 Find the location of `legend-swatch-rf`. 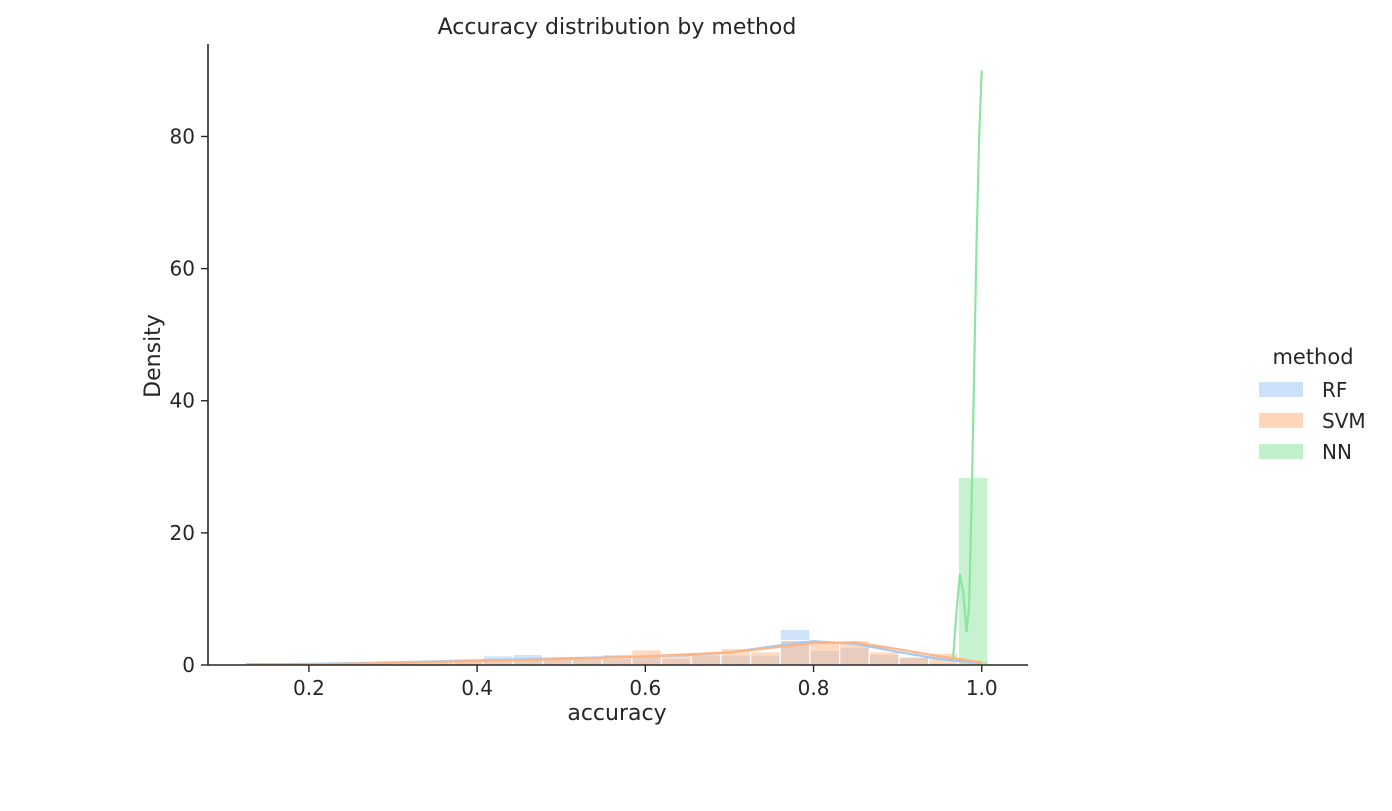

legend-swatch-rf is located at coordinates (1281, 389).